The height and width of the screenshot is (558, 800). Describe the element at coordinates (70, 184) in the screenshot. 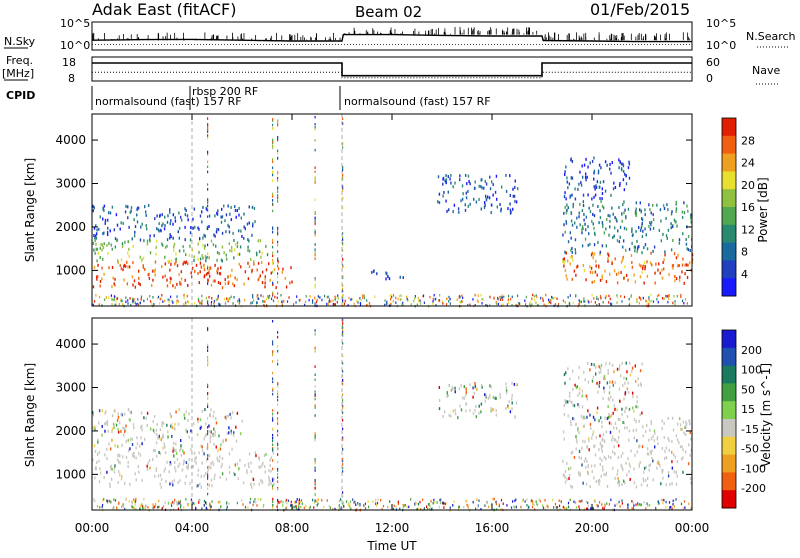

I see `y-tick-label: 3000` at that location.